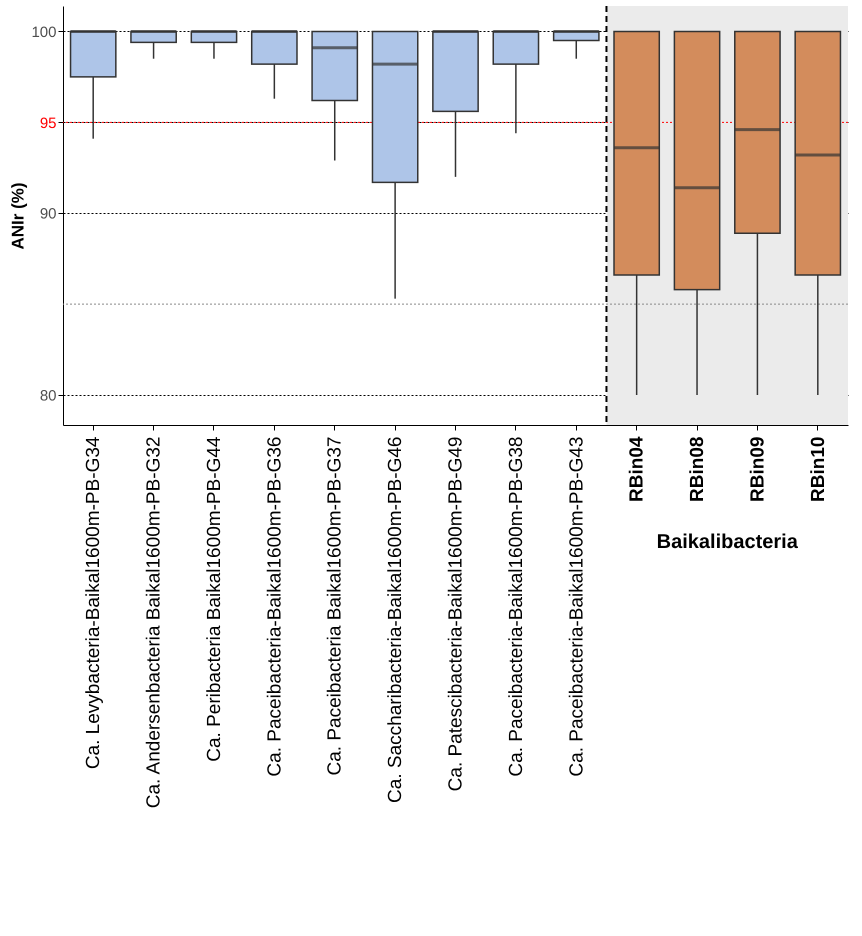  What do you see at coordinates (214, 599) in the screenshot?
I see `x-tick-label: Ca. Peribacteria Baikal1600m-PB-G44` at bounding box center [214, 599].